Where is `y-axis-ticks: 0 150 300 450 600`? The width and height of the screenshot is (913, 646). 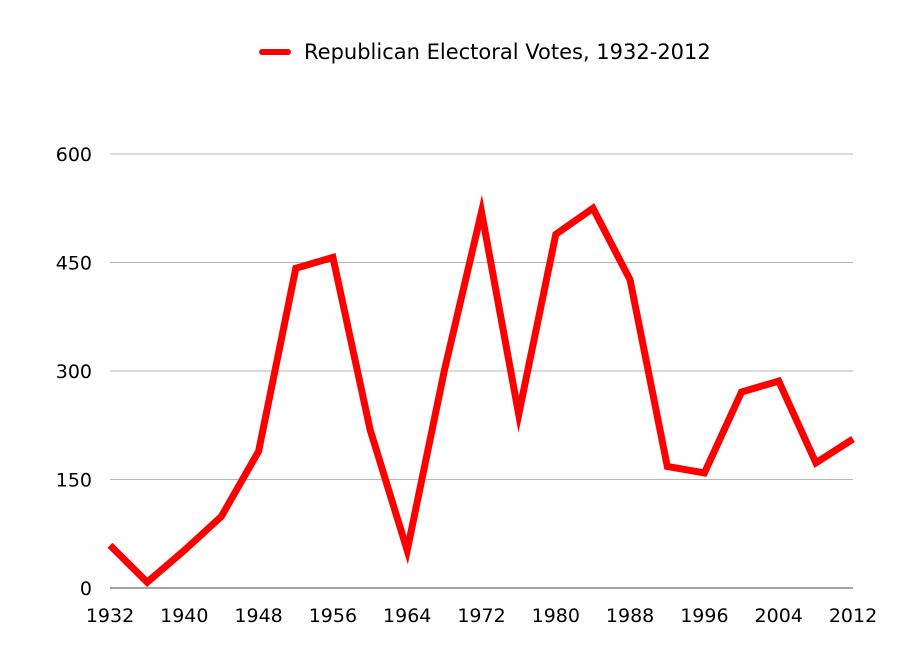 y-axis-ticks: 0 150 300 450 600 is located at coordinates (74, 372).